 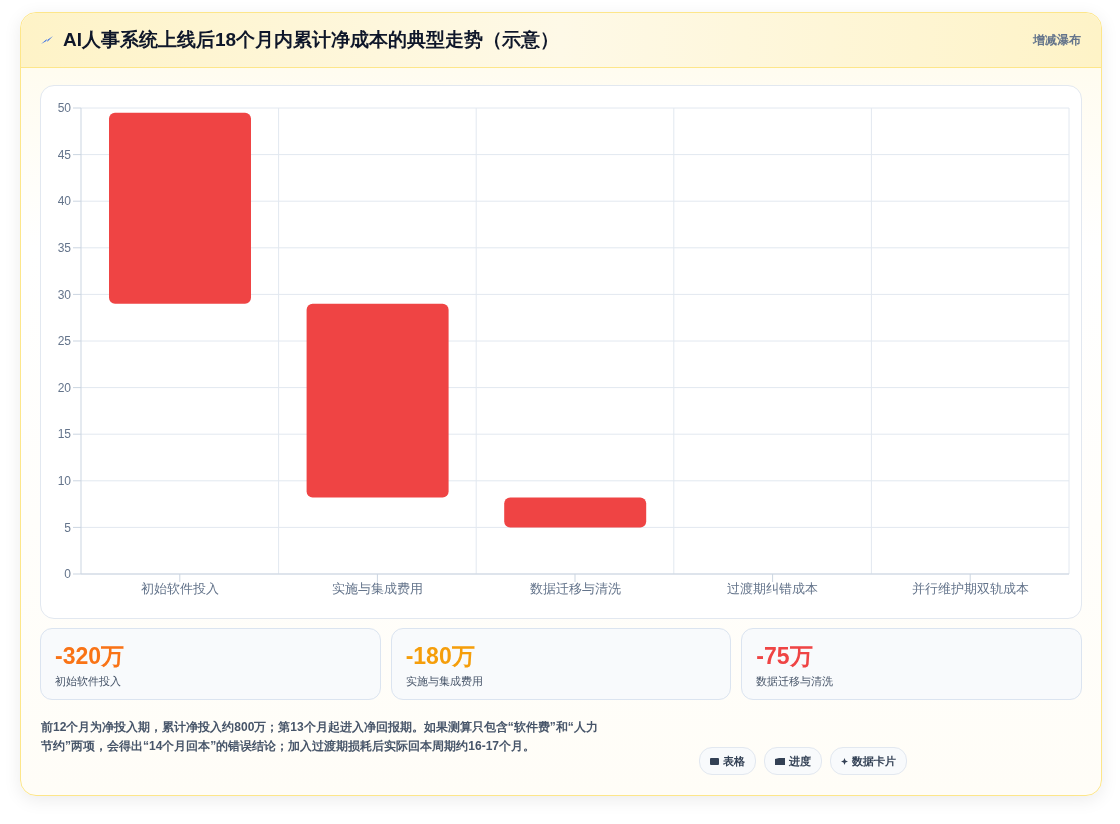 I want to click on text: -320万, so click(x=90, y=656).